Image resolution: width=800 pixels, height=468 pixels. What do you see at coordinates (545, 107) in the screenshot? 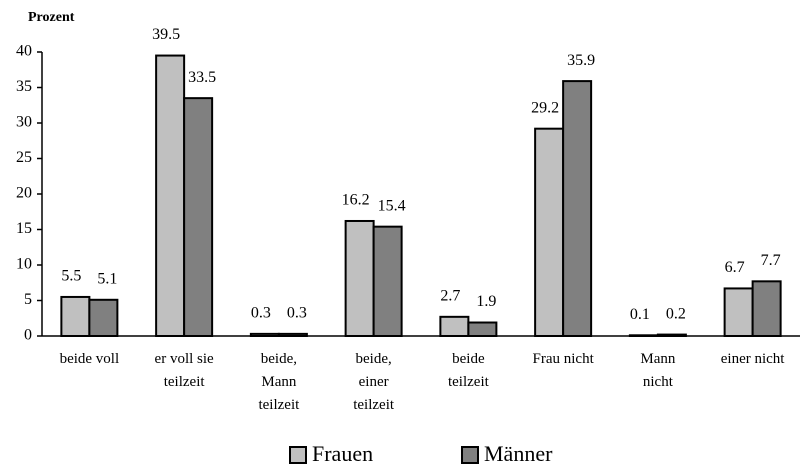
I see `data-label: 29.2` at bounding box center [545, 107].